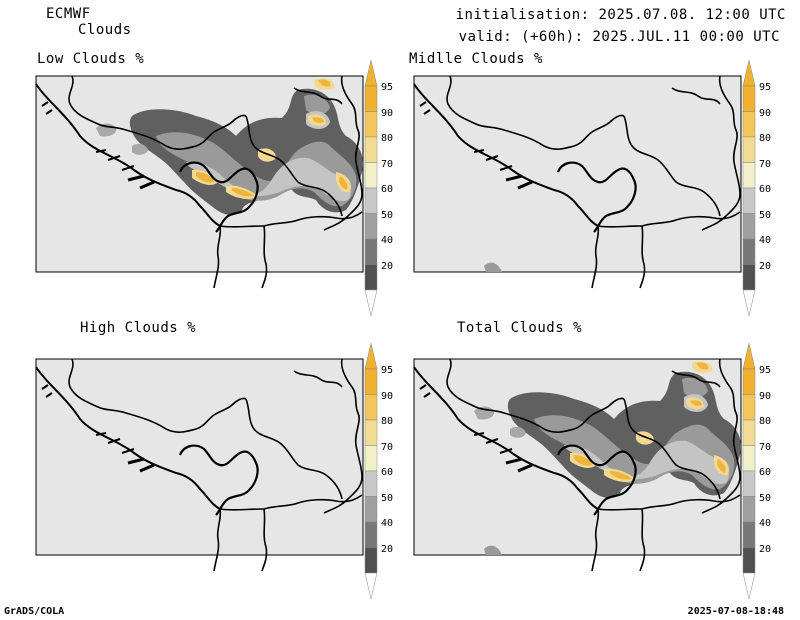 The image size is (800, 620). What do you see at coordinates (765, 266) in the screenshot?
I see `colorbar-tick-label-middle: 20` at bounding box center [765, 266].